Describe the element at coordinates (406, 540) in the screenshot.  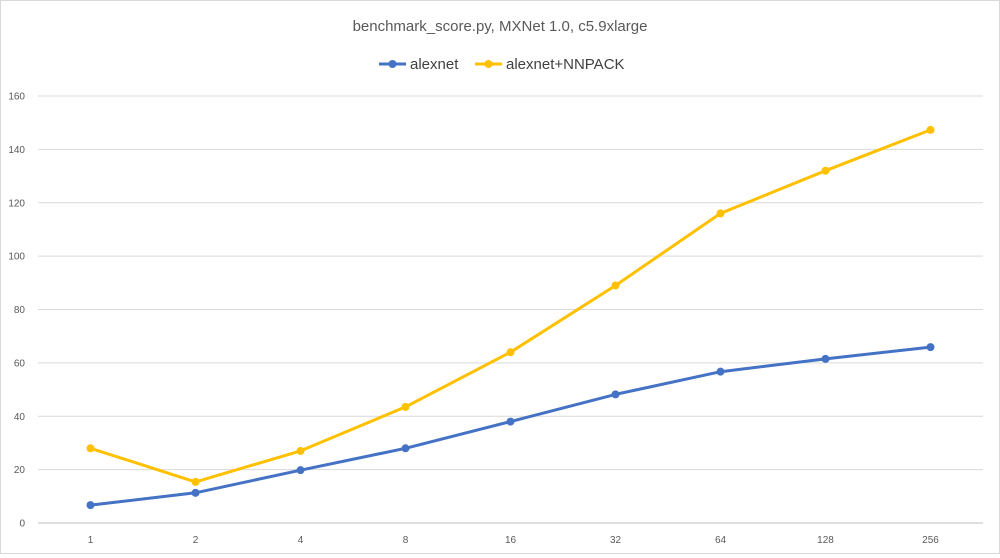
I see `x-tick-label-8: 8` at that location.